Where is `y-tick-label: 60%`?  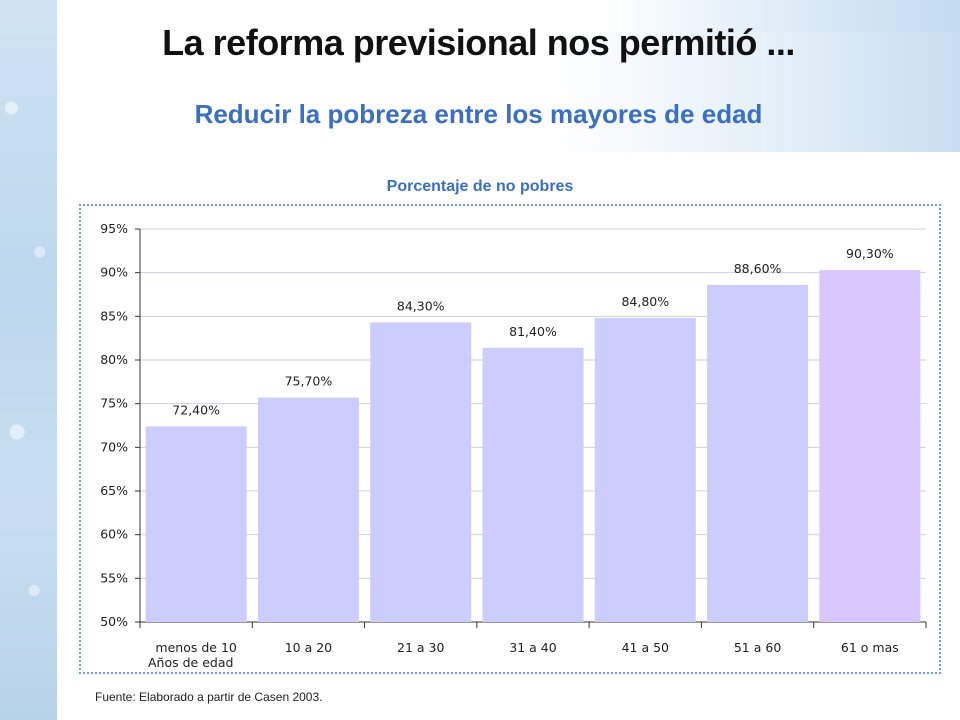 y-tick-label: 60% is located at coordinates (114, 534).